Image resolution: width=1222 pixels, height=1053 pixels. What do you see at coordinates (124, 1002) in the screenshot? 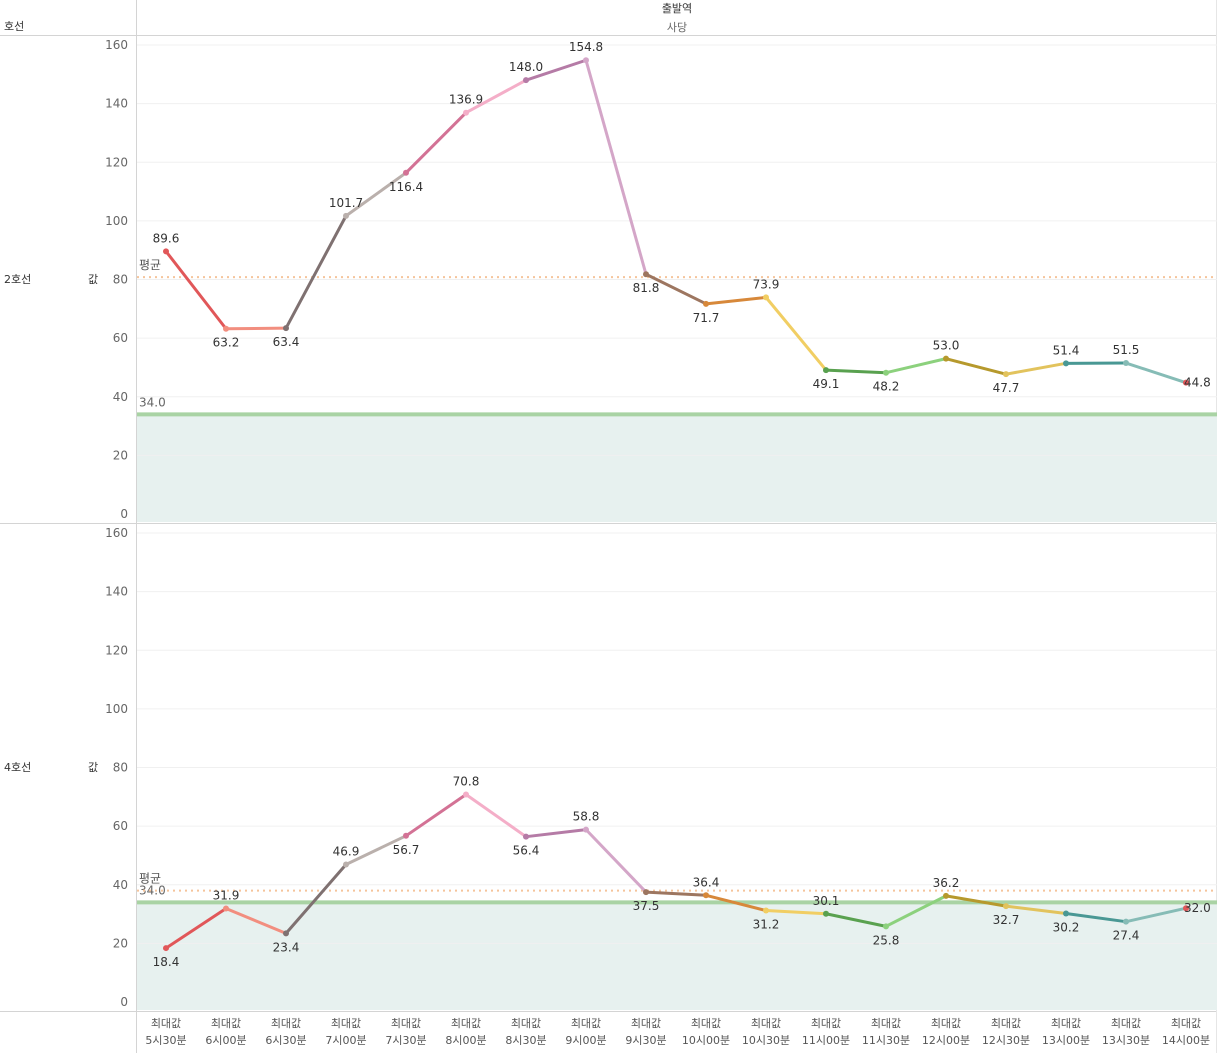
I see `y-tick-label: 0` at bounding box center [124, 1002].